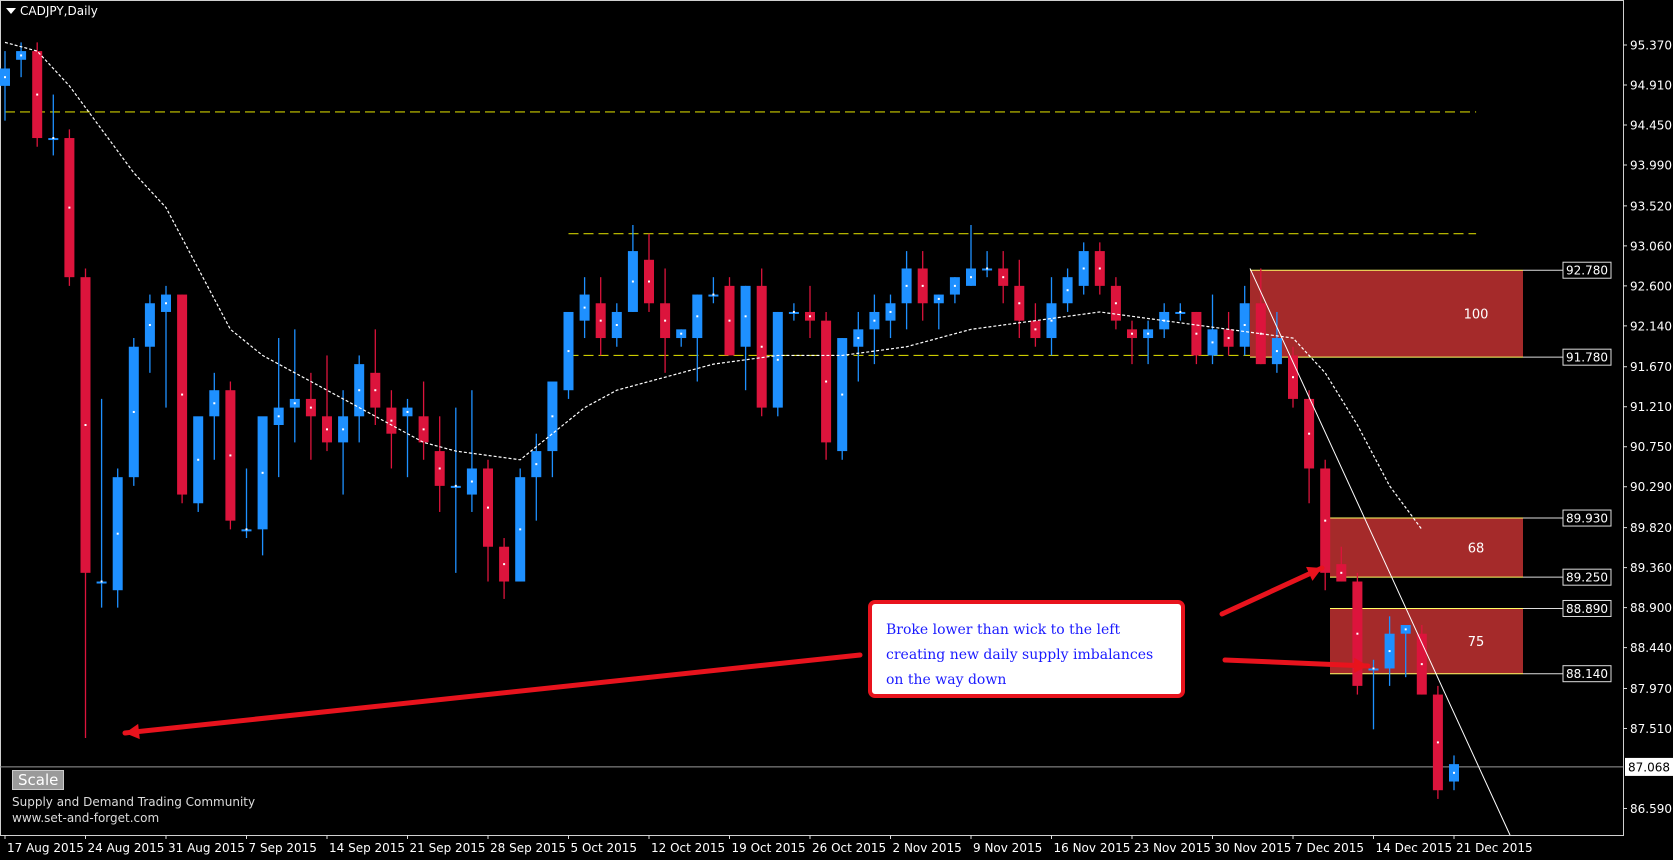  I want to click on x-tick-label-8: 12 Oct 2015, so click(688, 848).